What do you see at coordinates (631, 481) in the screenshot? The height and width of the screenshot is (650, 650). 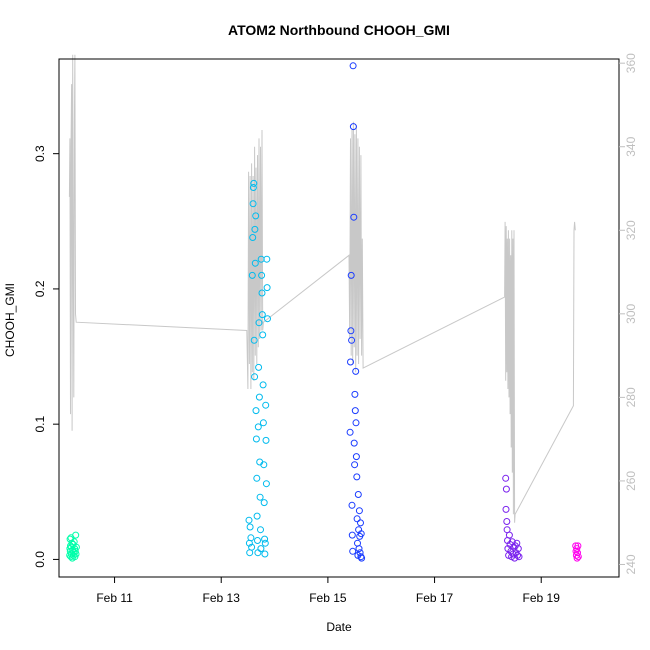 I see `y2-tick-label: 260` at bounding box center [631, 481].